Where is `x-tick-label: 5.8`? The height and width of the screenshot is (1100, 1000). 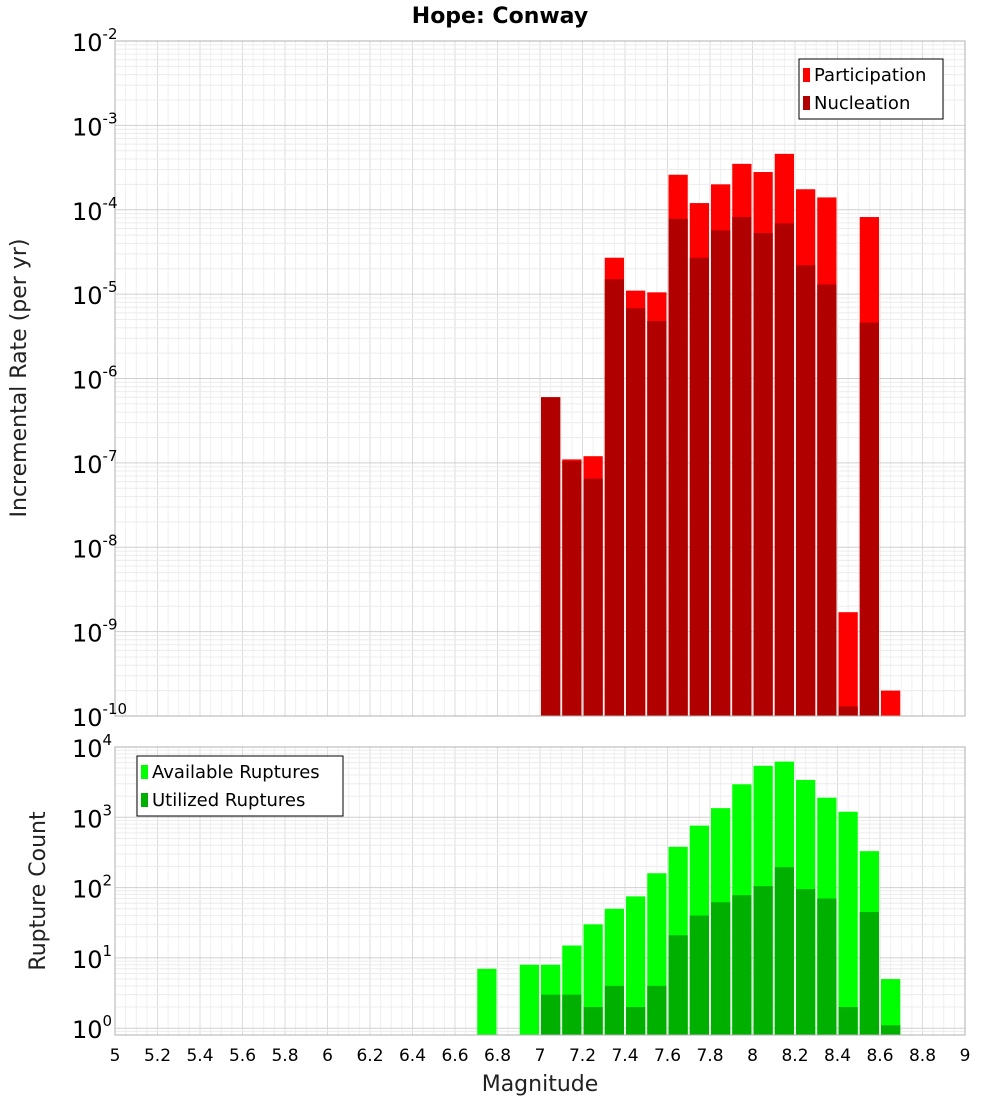
x-tick-label: 5.8 is located at coordinates (284, 1056).